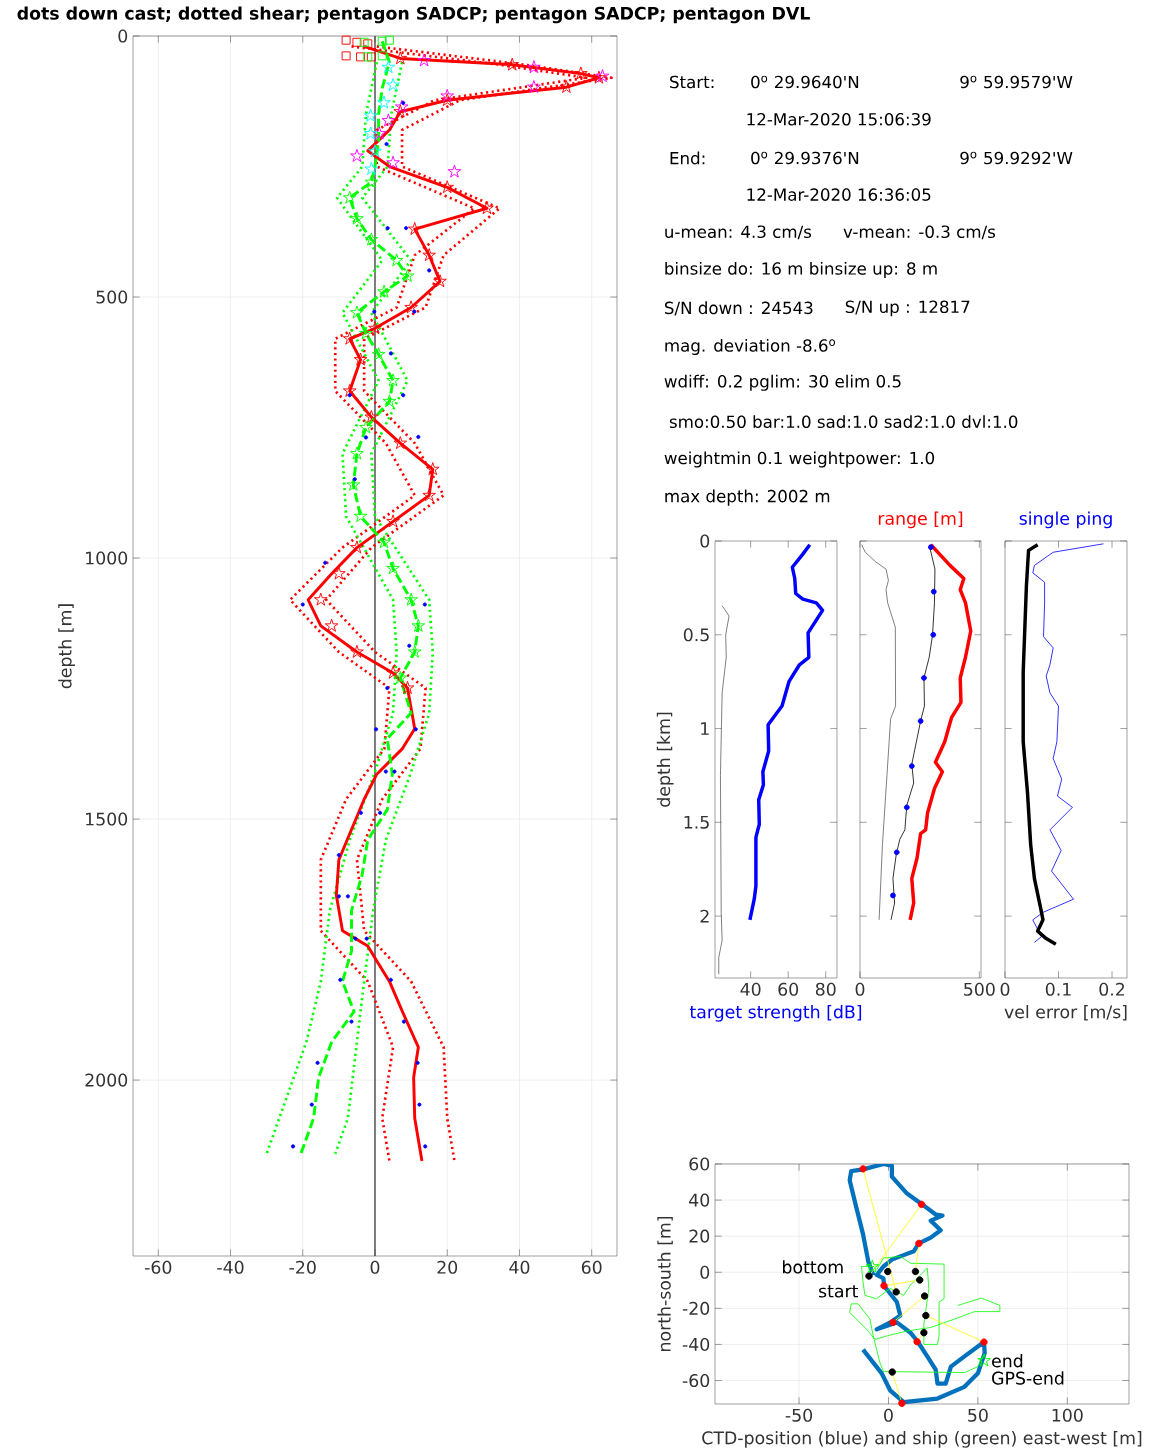 The width and height of the screenshot is (1167, 1449). What do you see at coordinates (724, 790) in the screenshot?
I see `line-series` at bounding box center [724, 790].